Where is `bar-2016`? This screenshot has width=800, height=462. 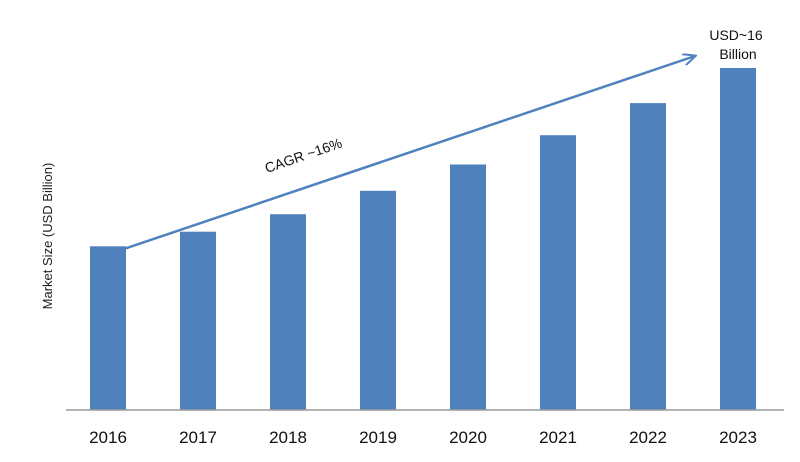
bar-2016 is located at coordinates (108, 328).